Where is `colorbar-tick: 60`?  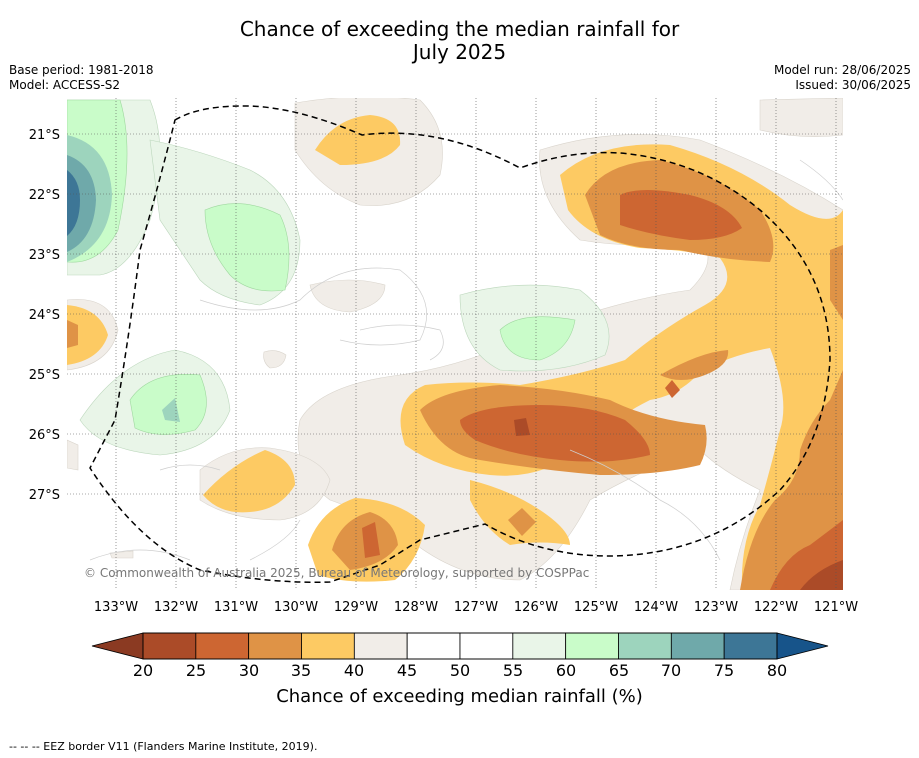
colorbar-tick: 60 is located at coordinates (566, 670).